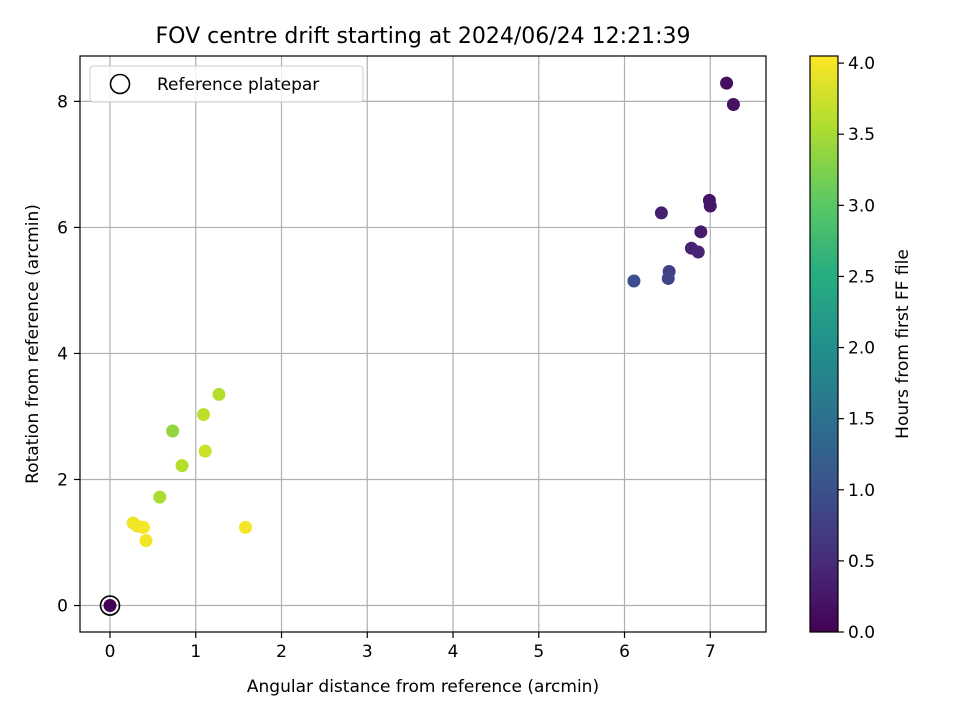 This screenshot has width=960, height=720. I want to click on x-axis-label: Angular distance from reference (arcmin), so click(423, 687).